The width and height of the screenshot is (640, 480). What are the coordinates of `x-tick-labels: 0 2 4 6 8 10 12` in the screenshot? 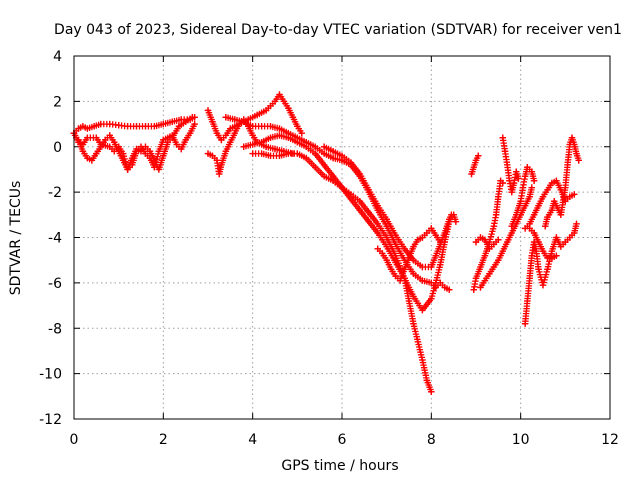 It's located at (344, 440).